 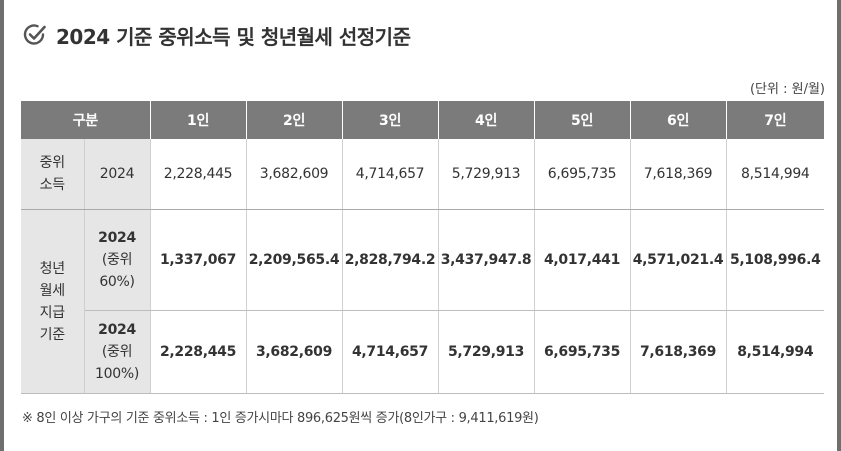 I want to click on median-60-label: 2024 (중위 60%), so click(x=117, y=260).